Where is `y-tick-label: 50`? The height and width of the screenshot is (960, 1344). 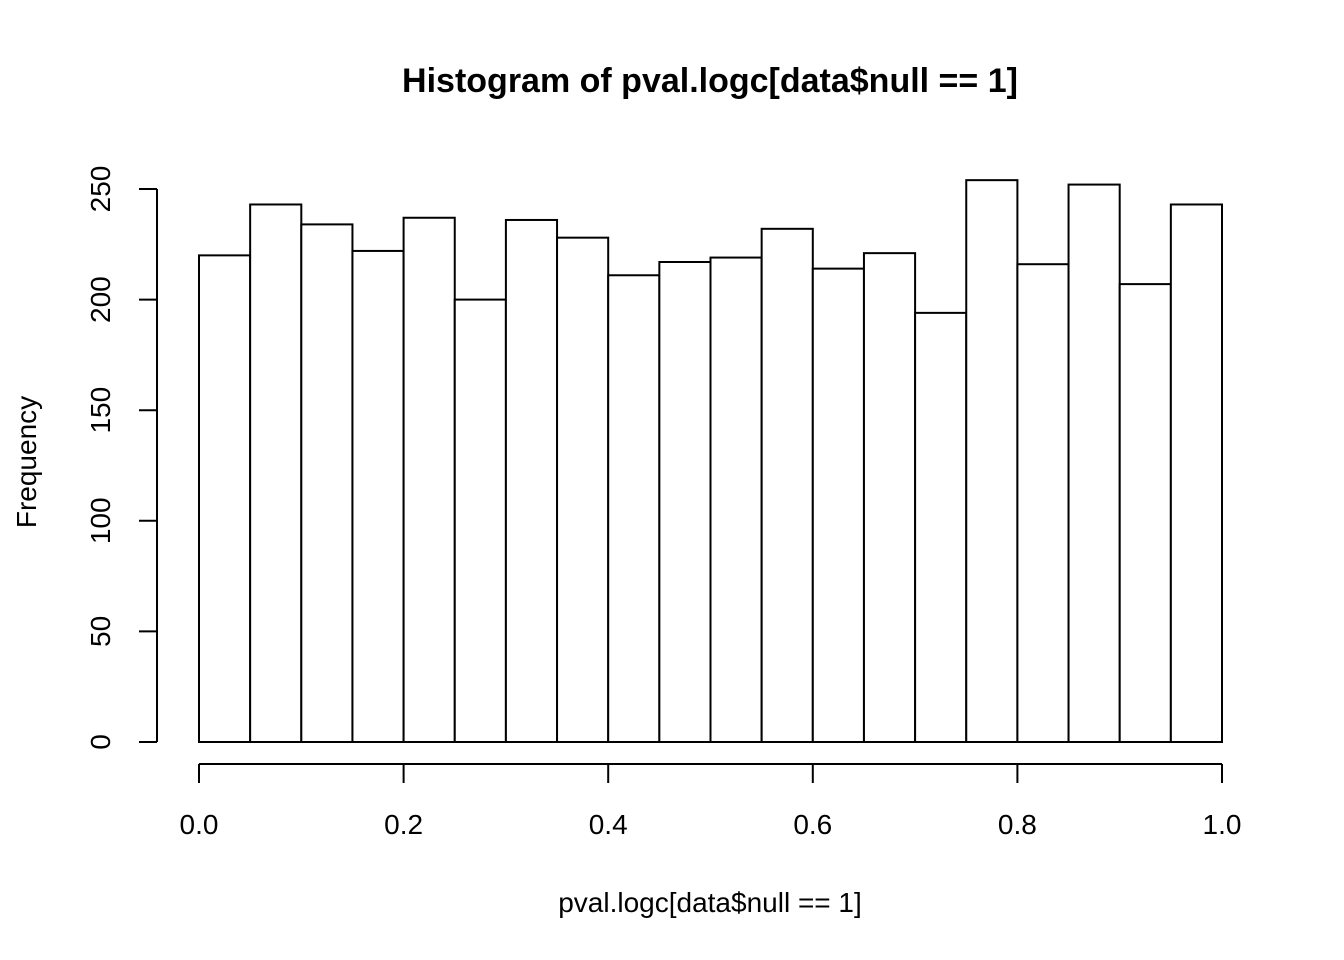 y-tick-label: 50 is located at coordinates (100, 631).